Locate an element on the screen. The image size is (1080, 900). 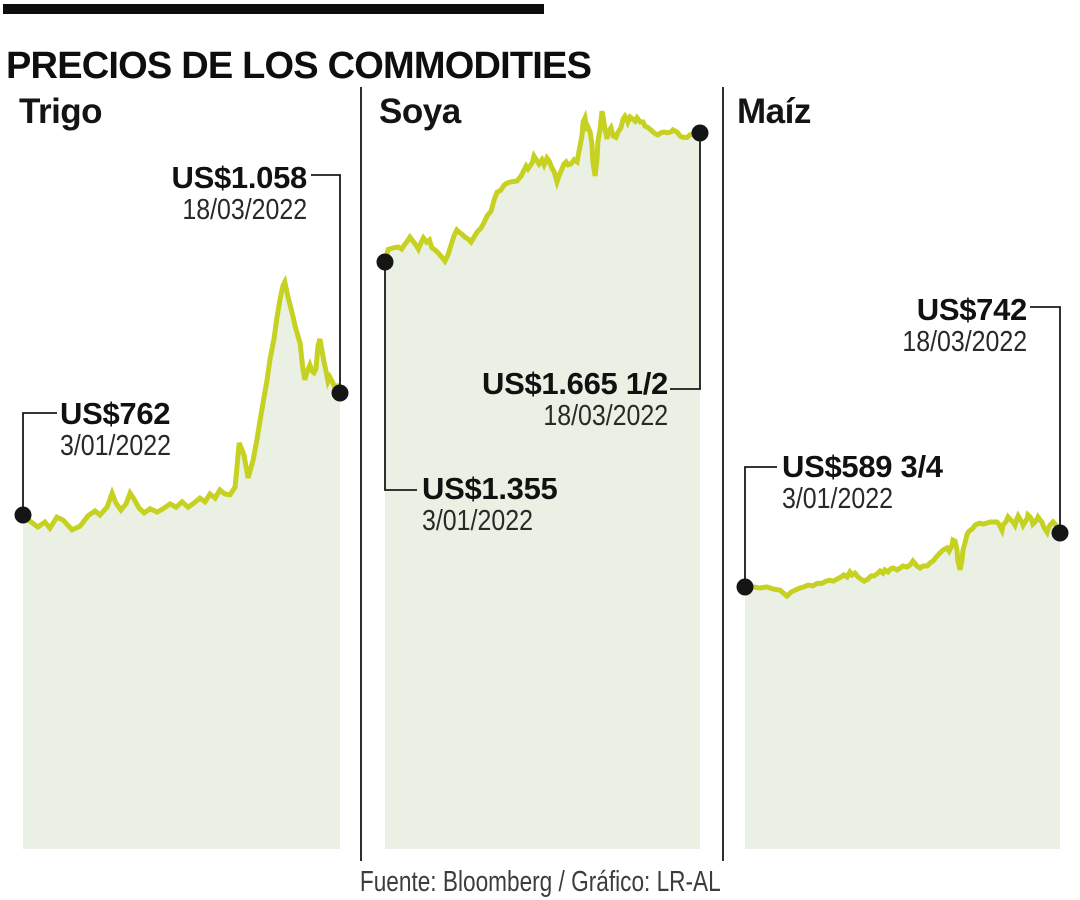
trigo-start-callout-line is located at coordinates (39, 463).